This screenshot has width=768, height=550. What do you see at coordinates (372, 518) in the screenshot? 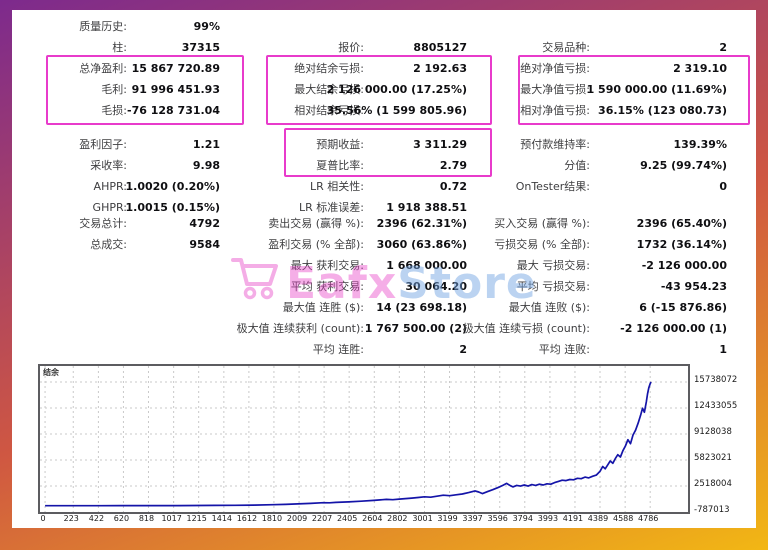
I see `x-tick-label: 2604` at bounding box center [372, 518].